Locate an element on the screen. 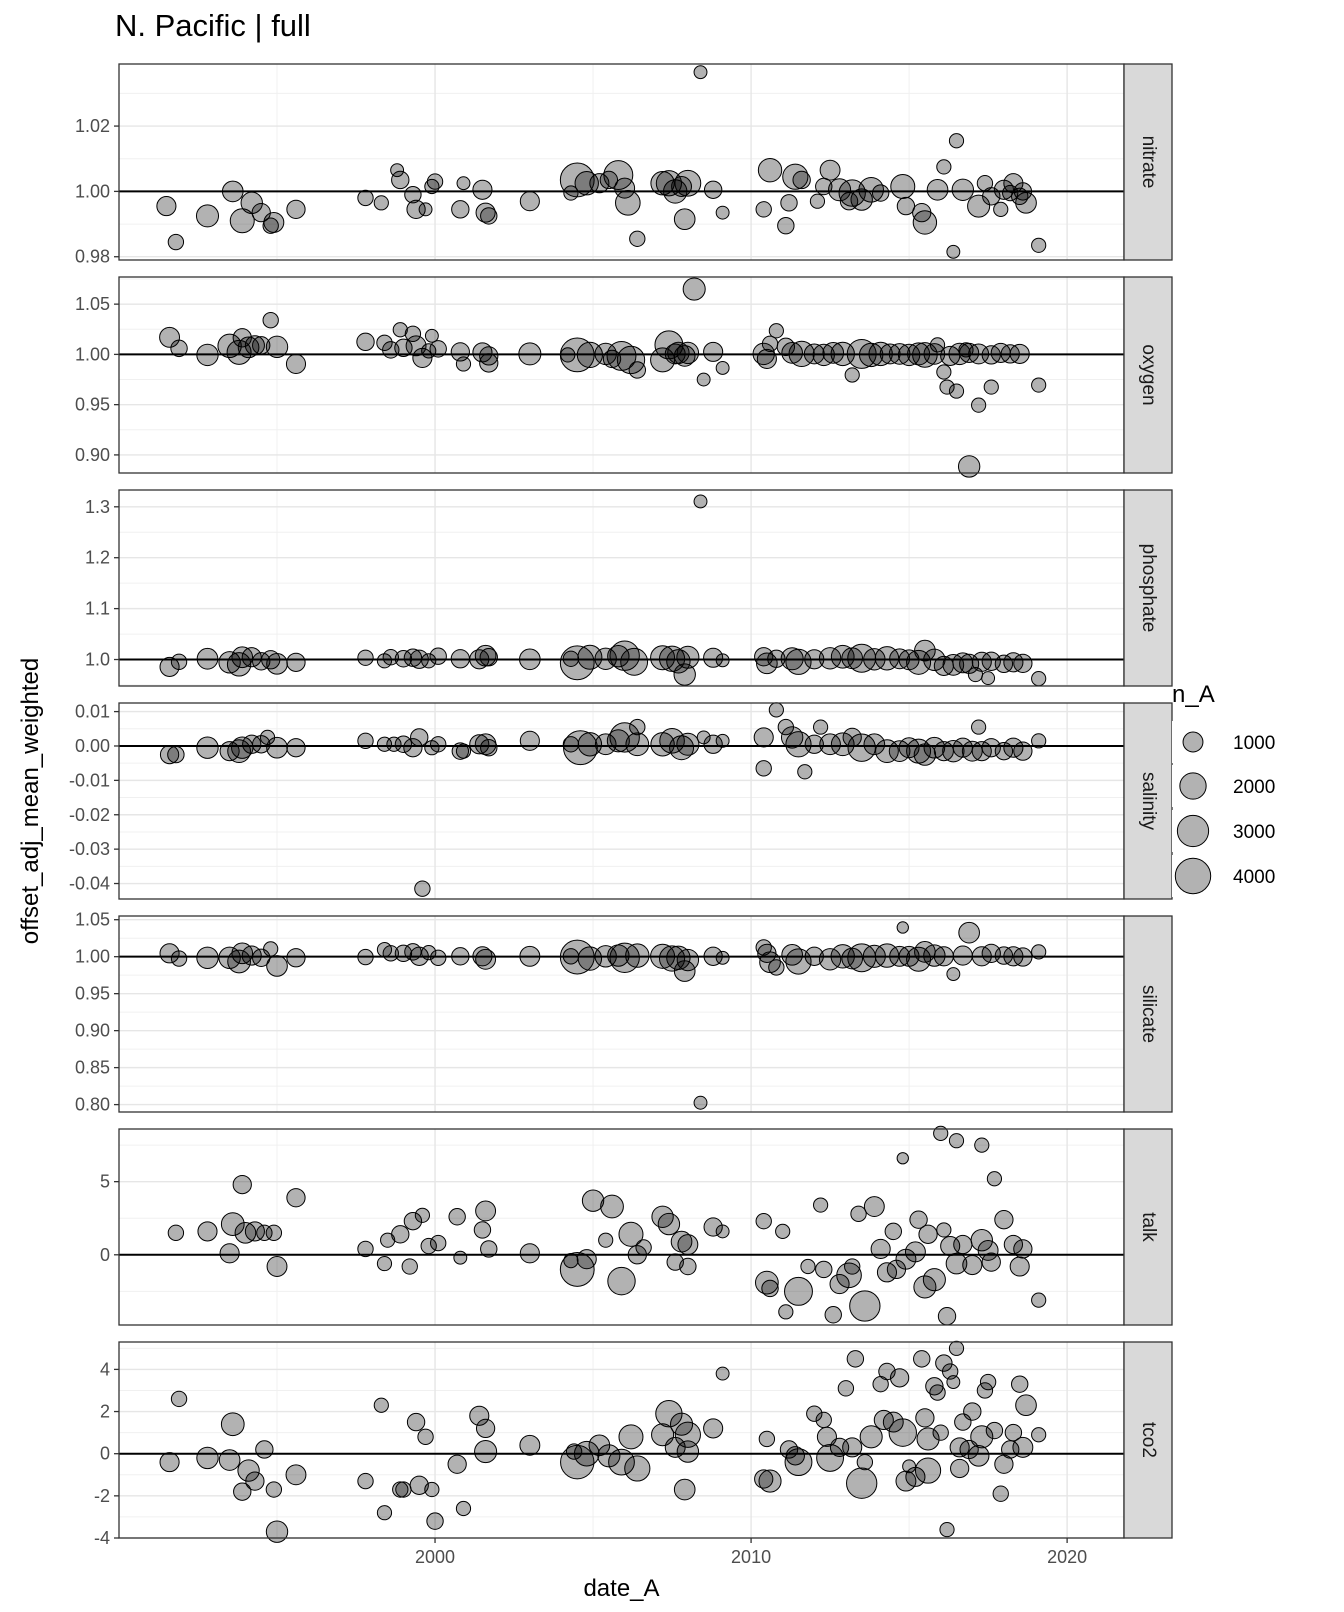 The width and height of the screenshot is (1344, 1612). y-tick-label: 1.0 is located at coordinates (97, 660).